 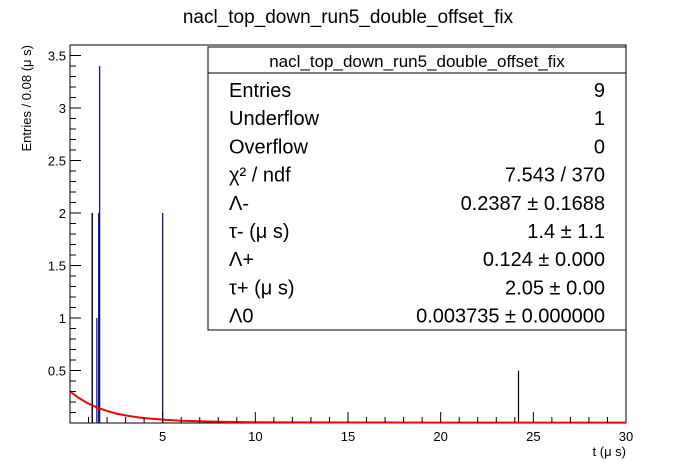 I want to click on chart-title: nacl_top_down_run5_double_offset_fix, so click(x=348, y=17).